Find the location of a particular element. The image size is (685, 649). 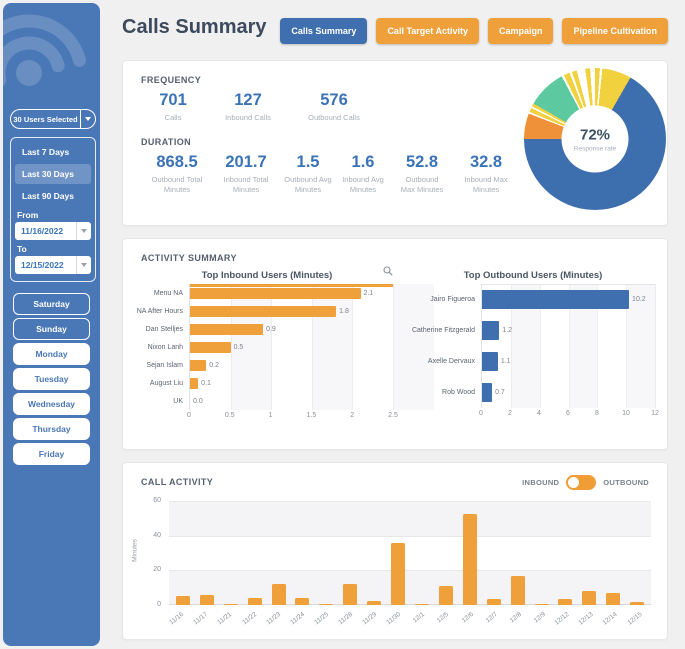

x-label-cell: 11/25 is located at coordinates (325, 621).